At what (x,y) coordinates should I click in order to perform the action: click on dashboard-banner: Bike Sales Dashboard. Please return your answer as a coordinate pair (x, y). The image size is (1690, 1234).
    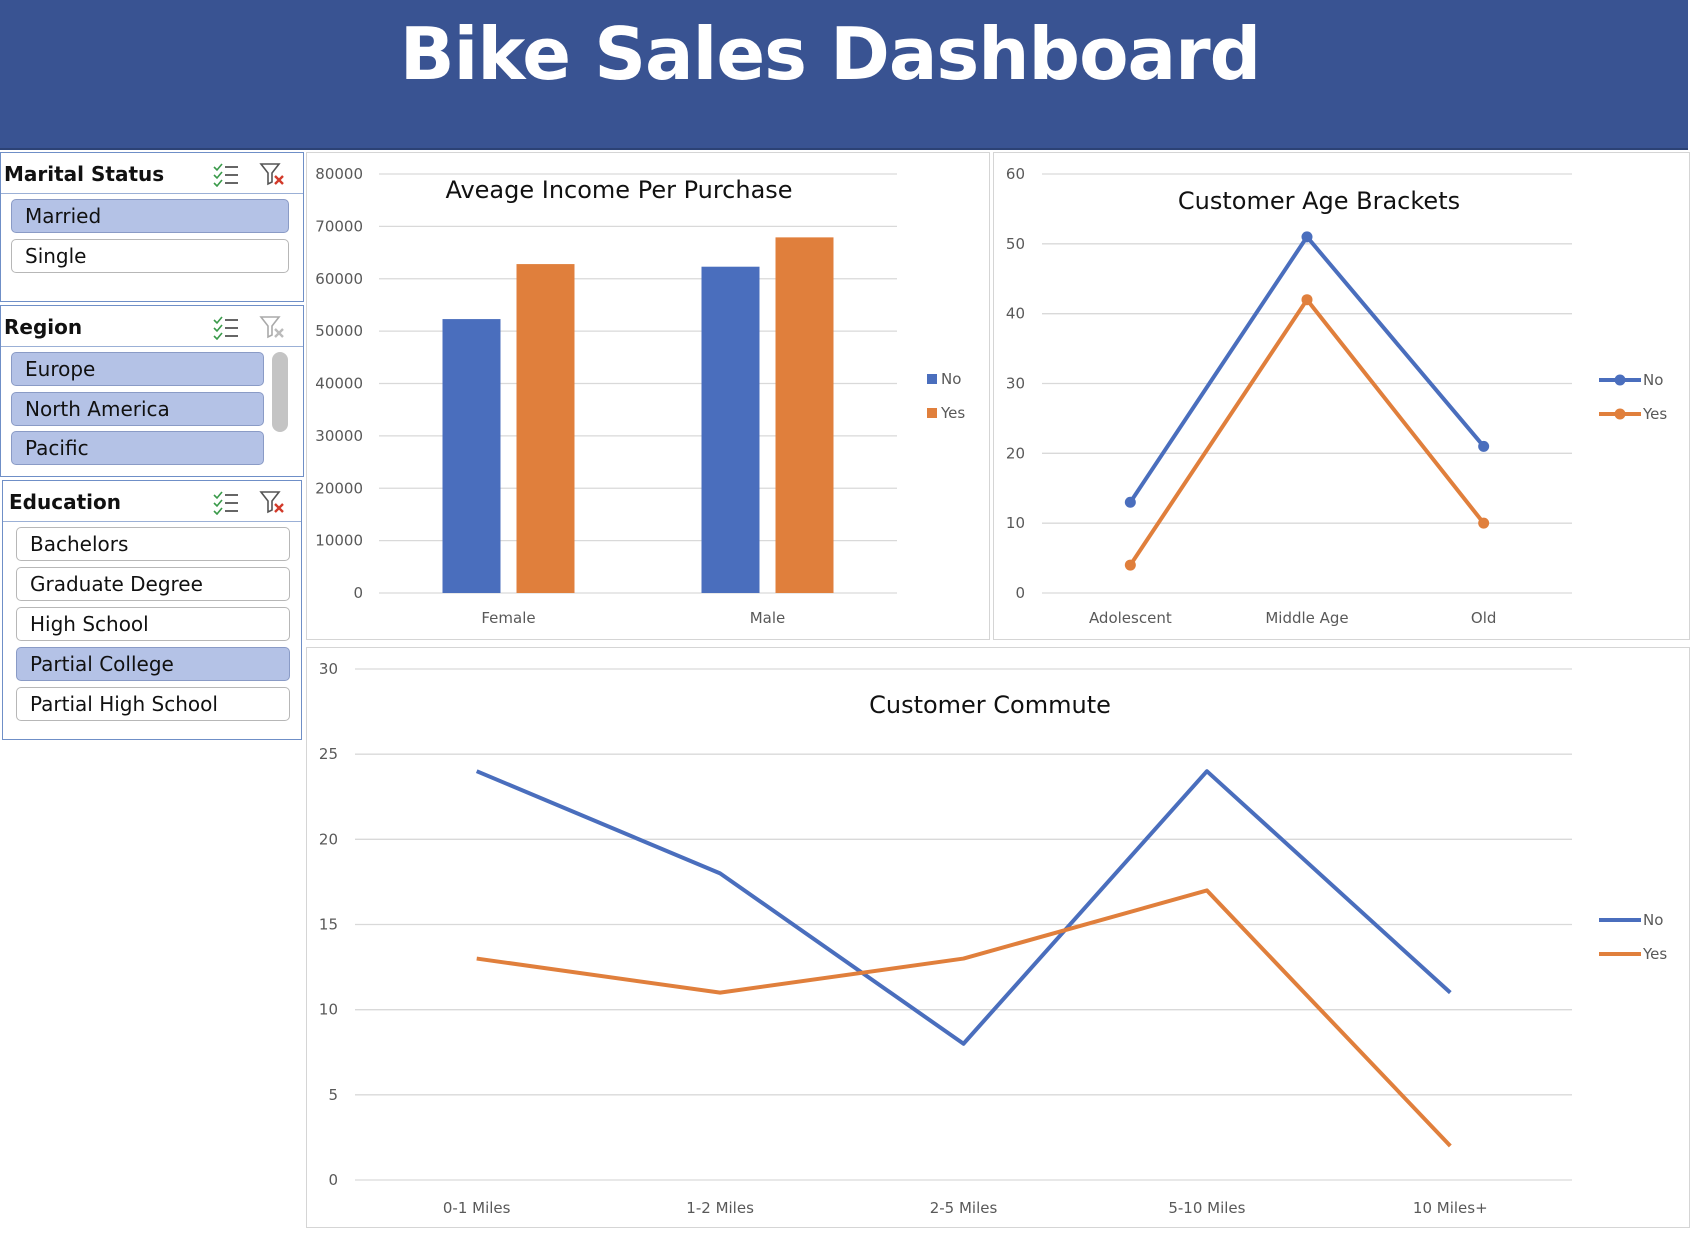
    Looking at the image, I should click on (844, 75).